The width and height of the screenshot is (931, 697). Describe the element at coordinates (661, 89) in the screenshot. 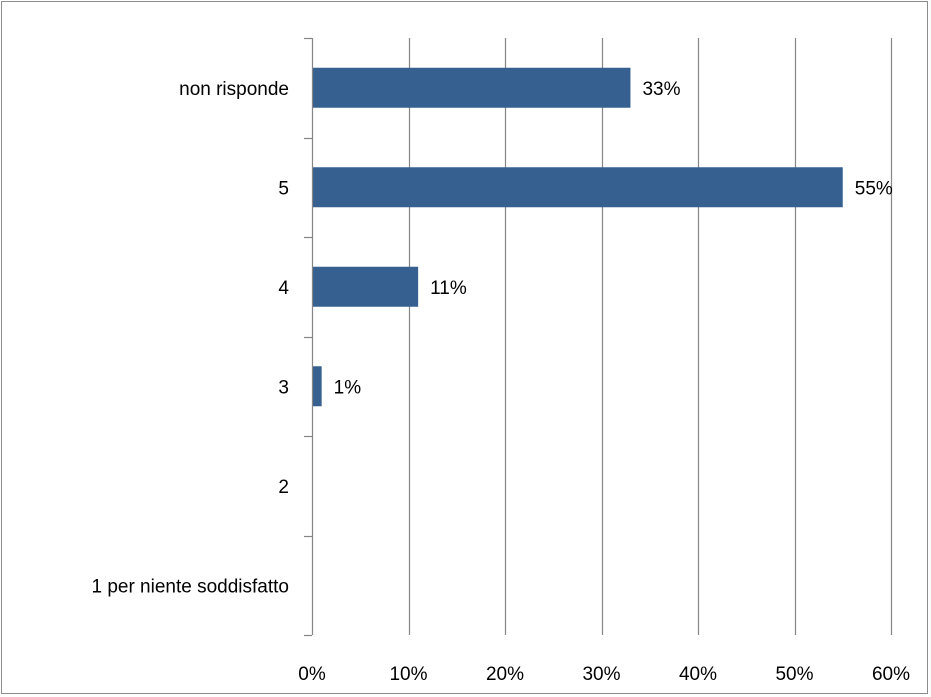

I see `data-label: 33%` at that location.